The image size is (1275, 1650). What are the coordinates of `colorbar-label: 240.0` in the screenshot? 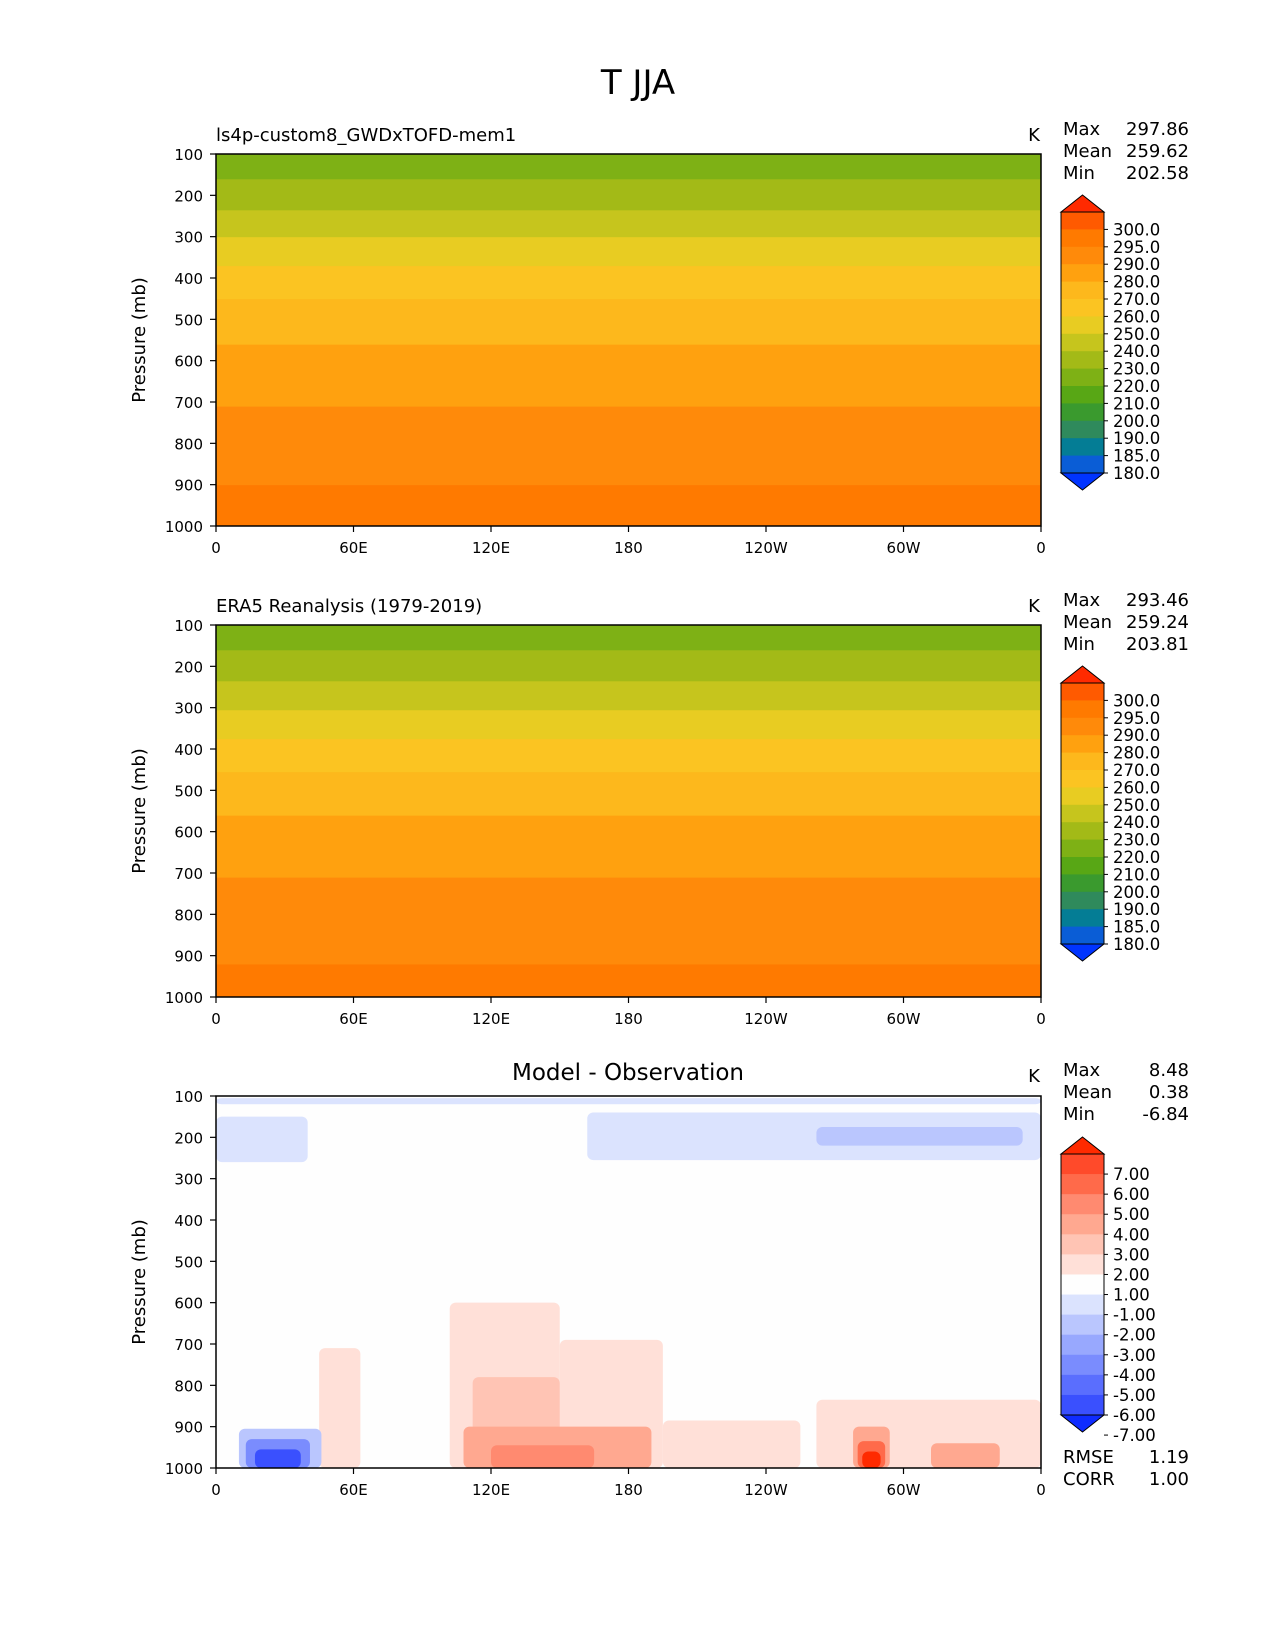 It's located at (1136, 822).